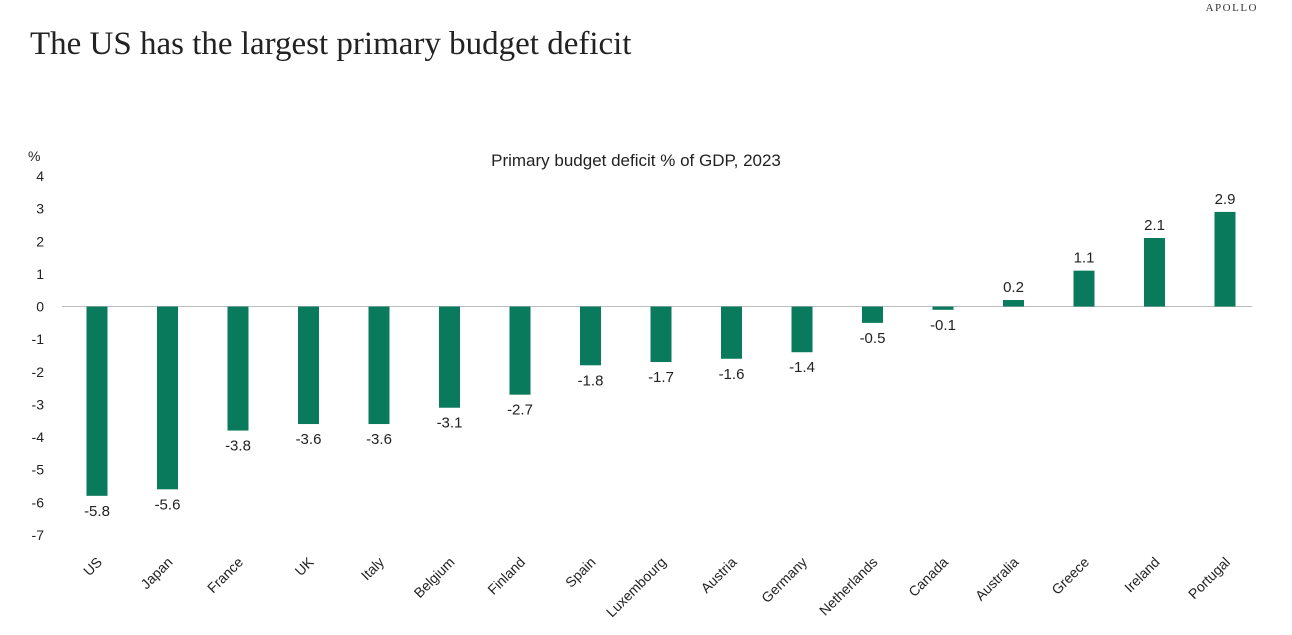 This screenshot has width=1292, height=635. Describe the element at coordinates (943, 308) in the screenshot. I see `bar-canada` at that location.